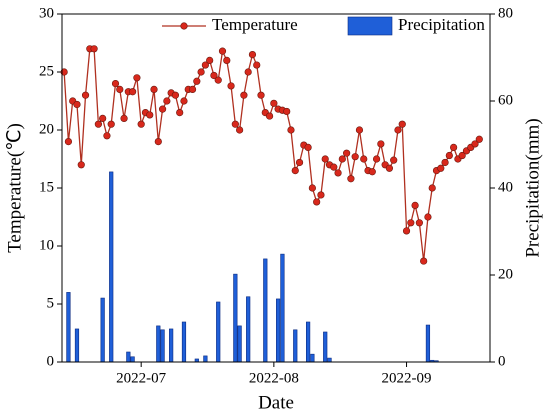 The width and height of the screenshot is (550, 416). Describe the element at coordinates (184, 26) in the screenshot. I see `legend-marker` at that location.